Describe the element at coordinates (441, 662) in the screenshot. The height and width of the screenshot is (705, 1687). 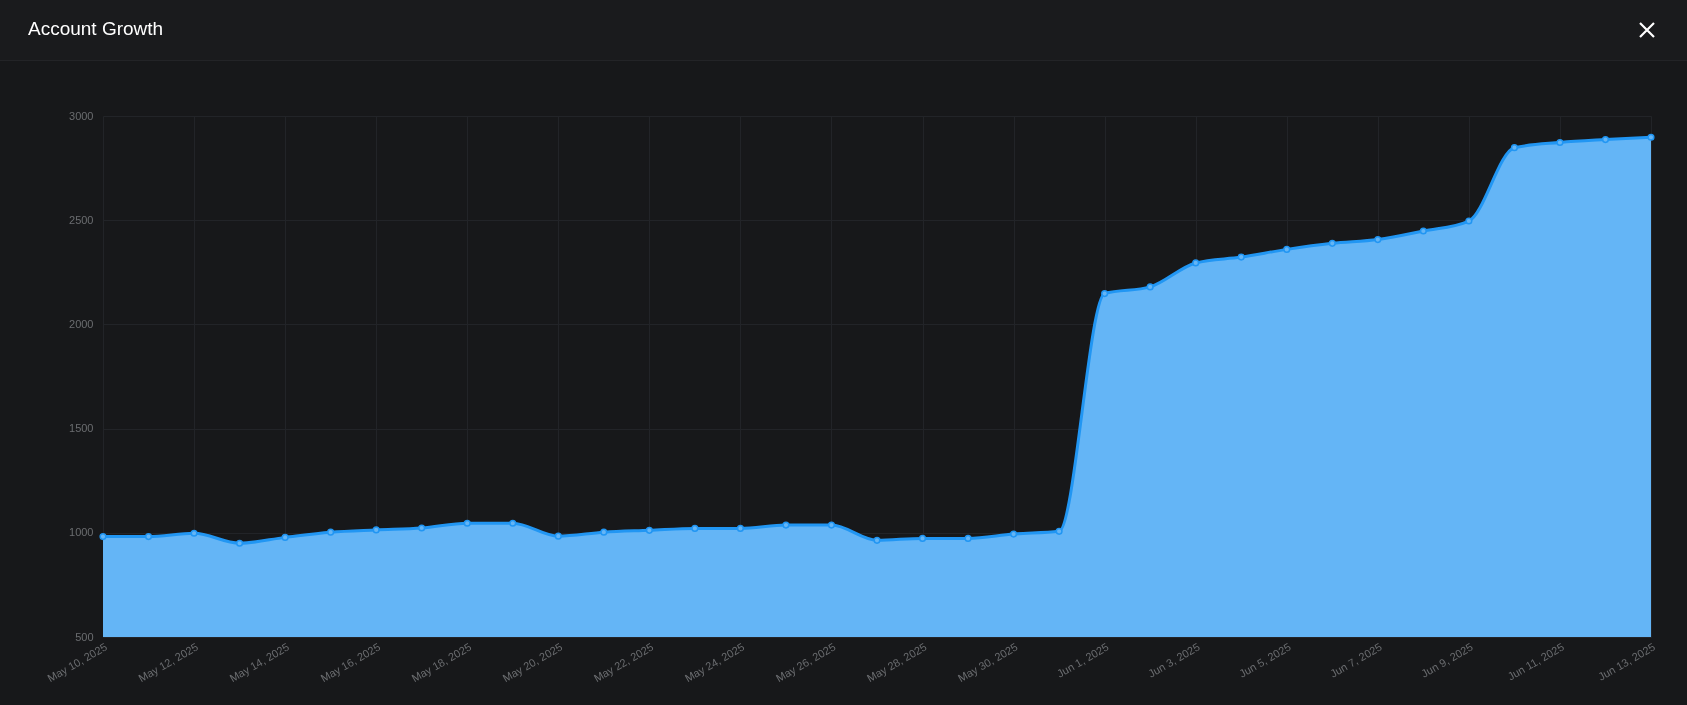
I see `x-tick-label: May 18, 2025` at that location.